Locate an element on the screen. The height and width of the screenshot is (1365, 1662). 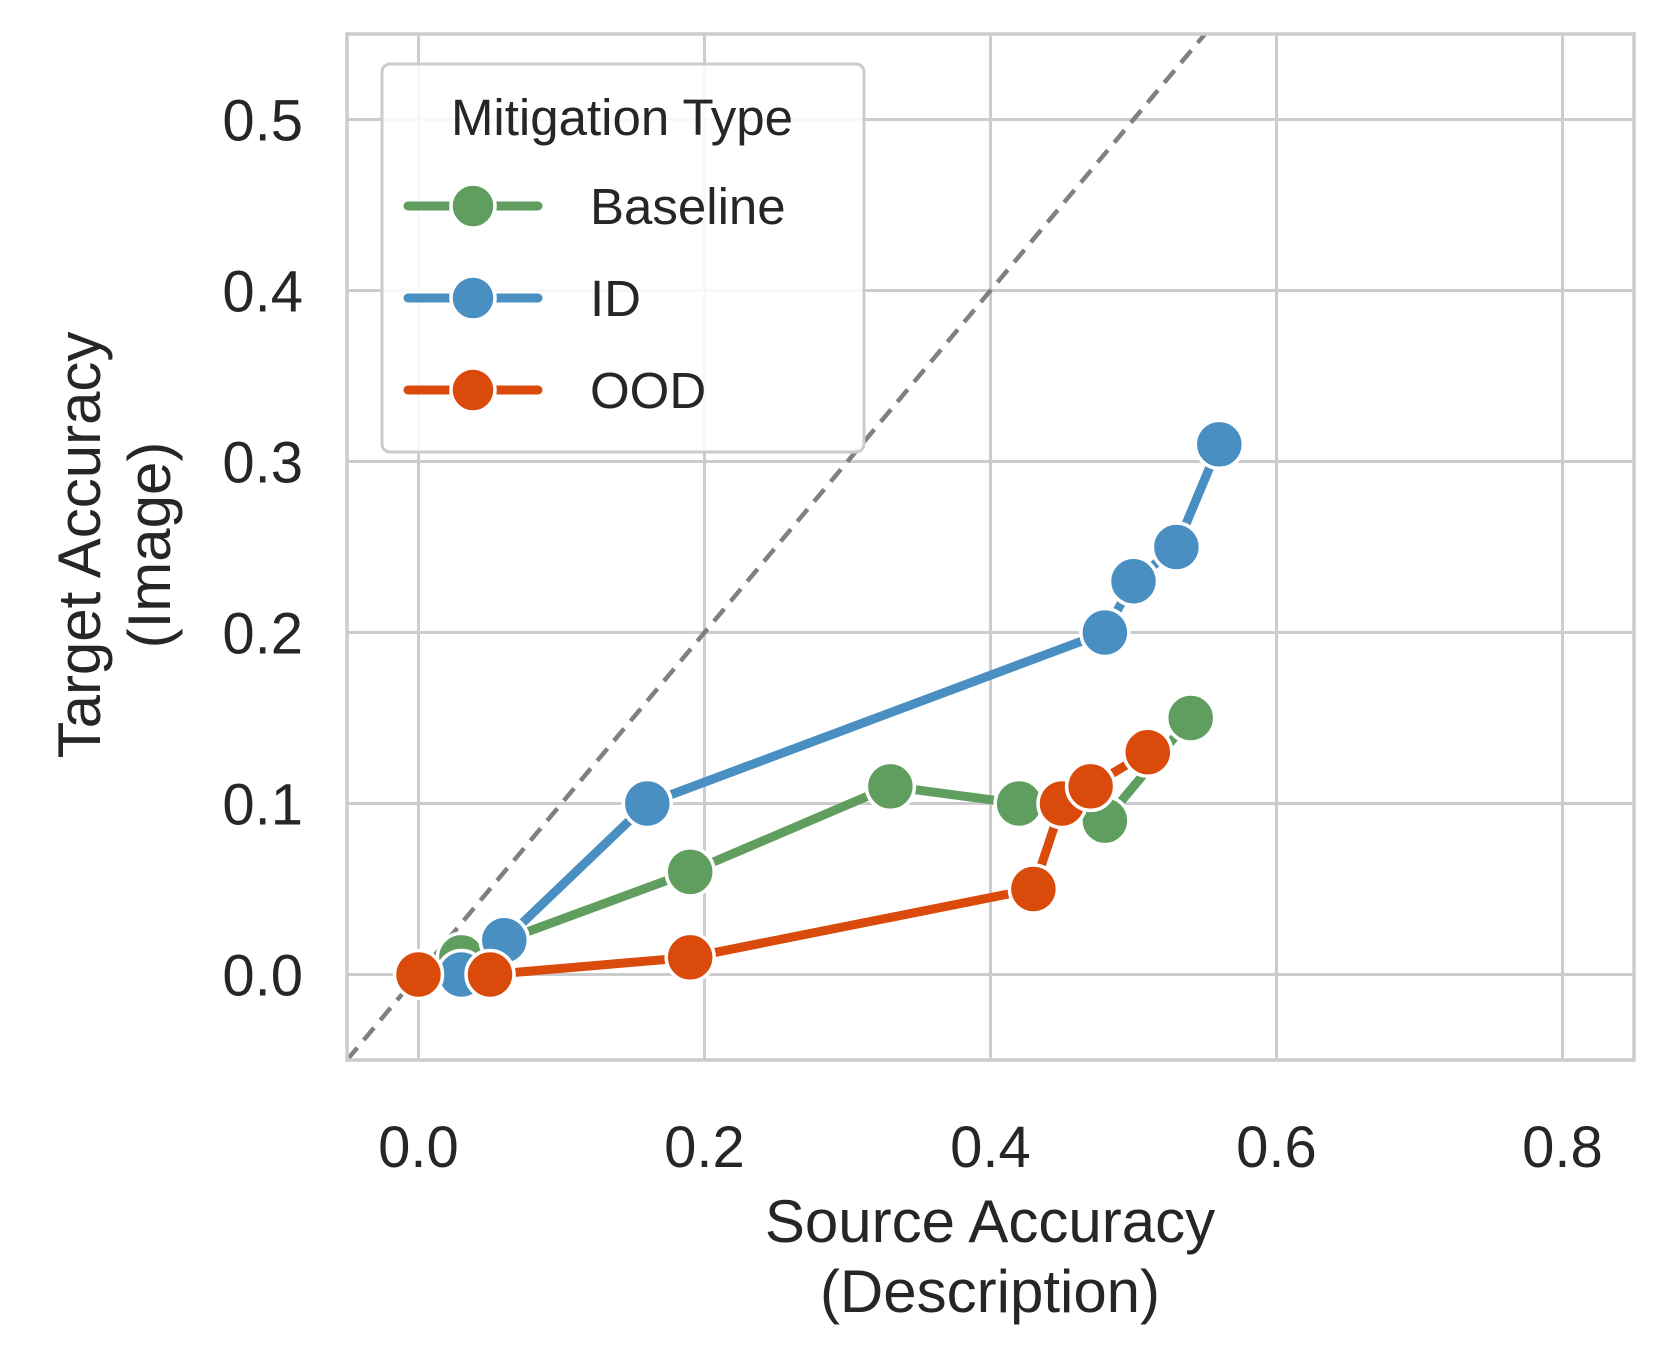
legend-marker-baseline is located at coordinates (473, 206).